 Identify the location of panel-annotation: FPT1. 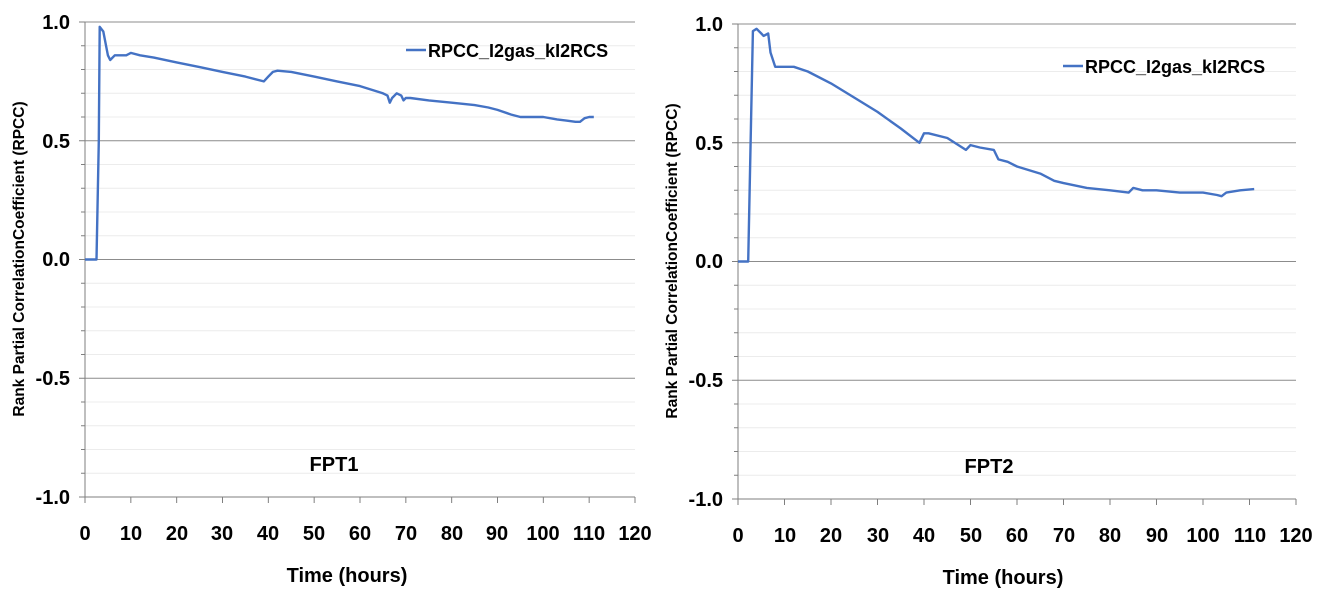
(334, 465).